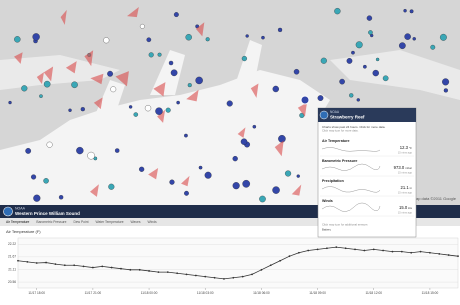 Image resolution: width=460 pixels, height=305 pixels. Describe the element at coordinates (153, 222) in the screenshot. I see `tab: Winds` at that location.